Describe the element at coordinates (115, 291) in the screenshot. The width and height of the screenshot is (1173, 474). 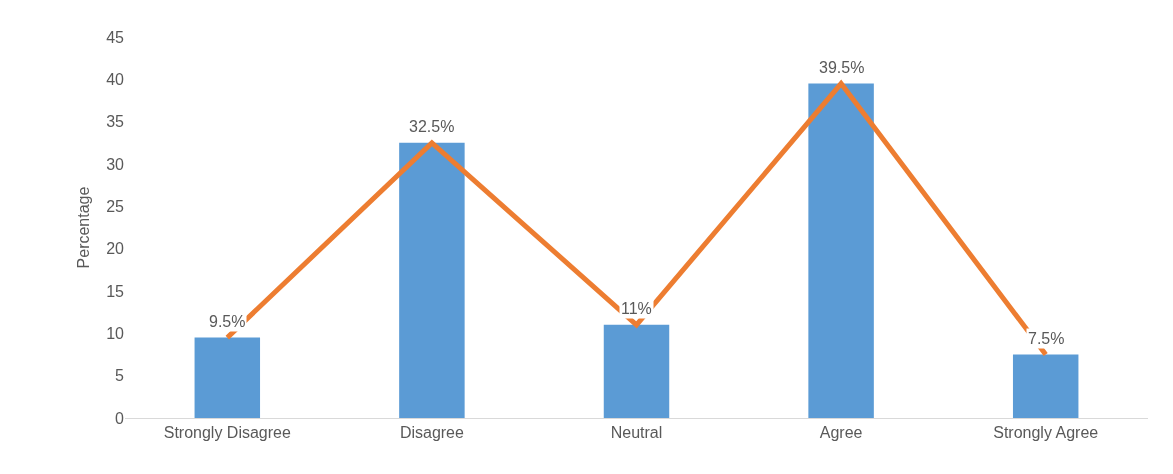
I see `y-tick-label: 15` at that location.